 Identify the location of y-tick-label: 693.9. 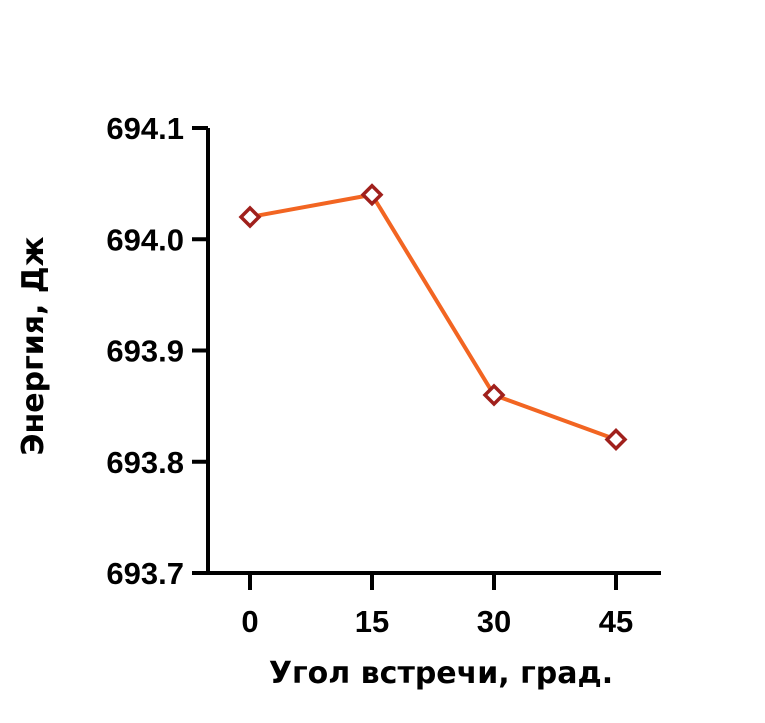
(145, 351).